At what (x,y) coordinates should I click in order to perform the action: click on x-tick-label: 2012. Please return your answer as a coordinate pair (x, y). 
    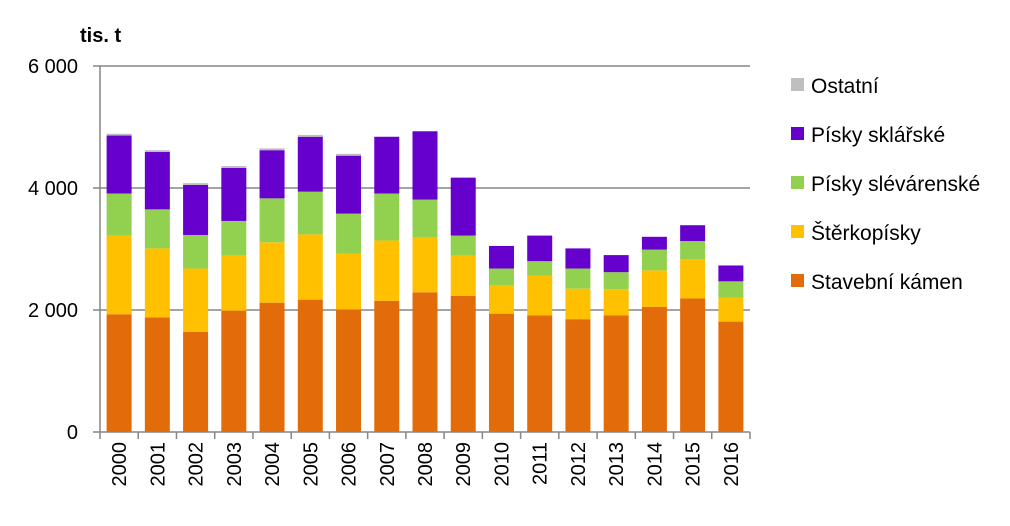
    Looking at the image, I should click on (579, 464).